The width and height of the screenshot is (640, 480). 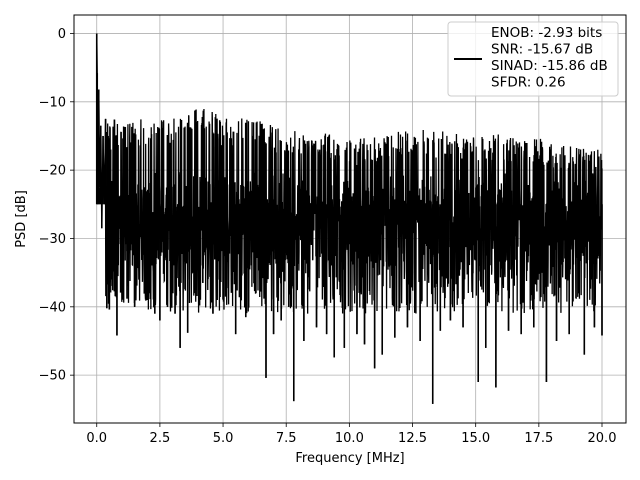 What do you see at coordinates (52, 376) in the screenshot?
I see `y-tick-label: −50` at bounding box center [52, 376].